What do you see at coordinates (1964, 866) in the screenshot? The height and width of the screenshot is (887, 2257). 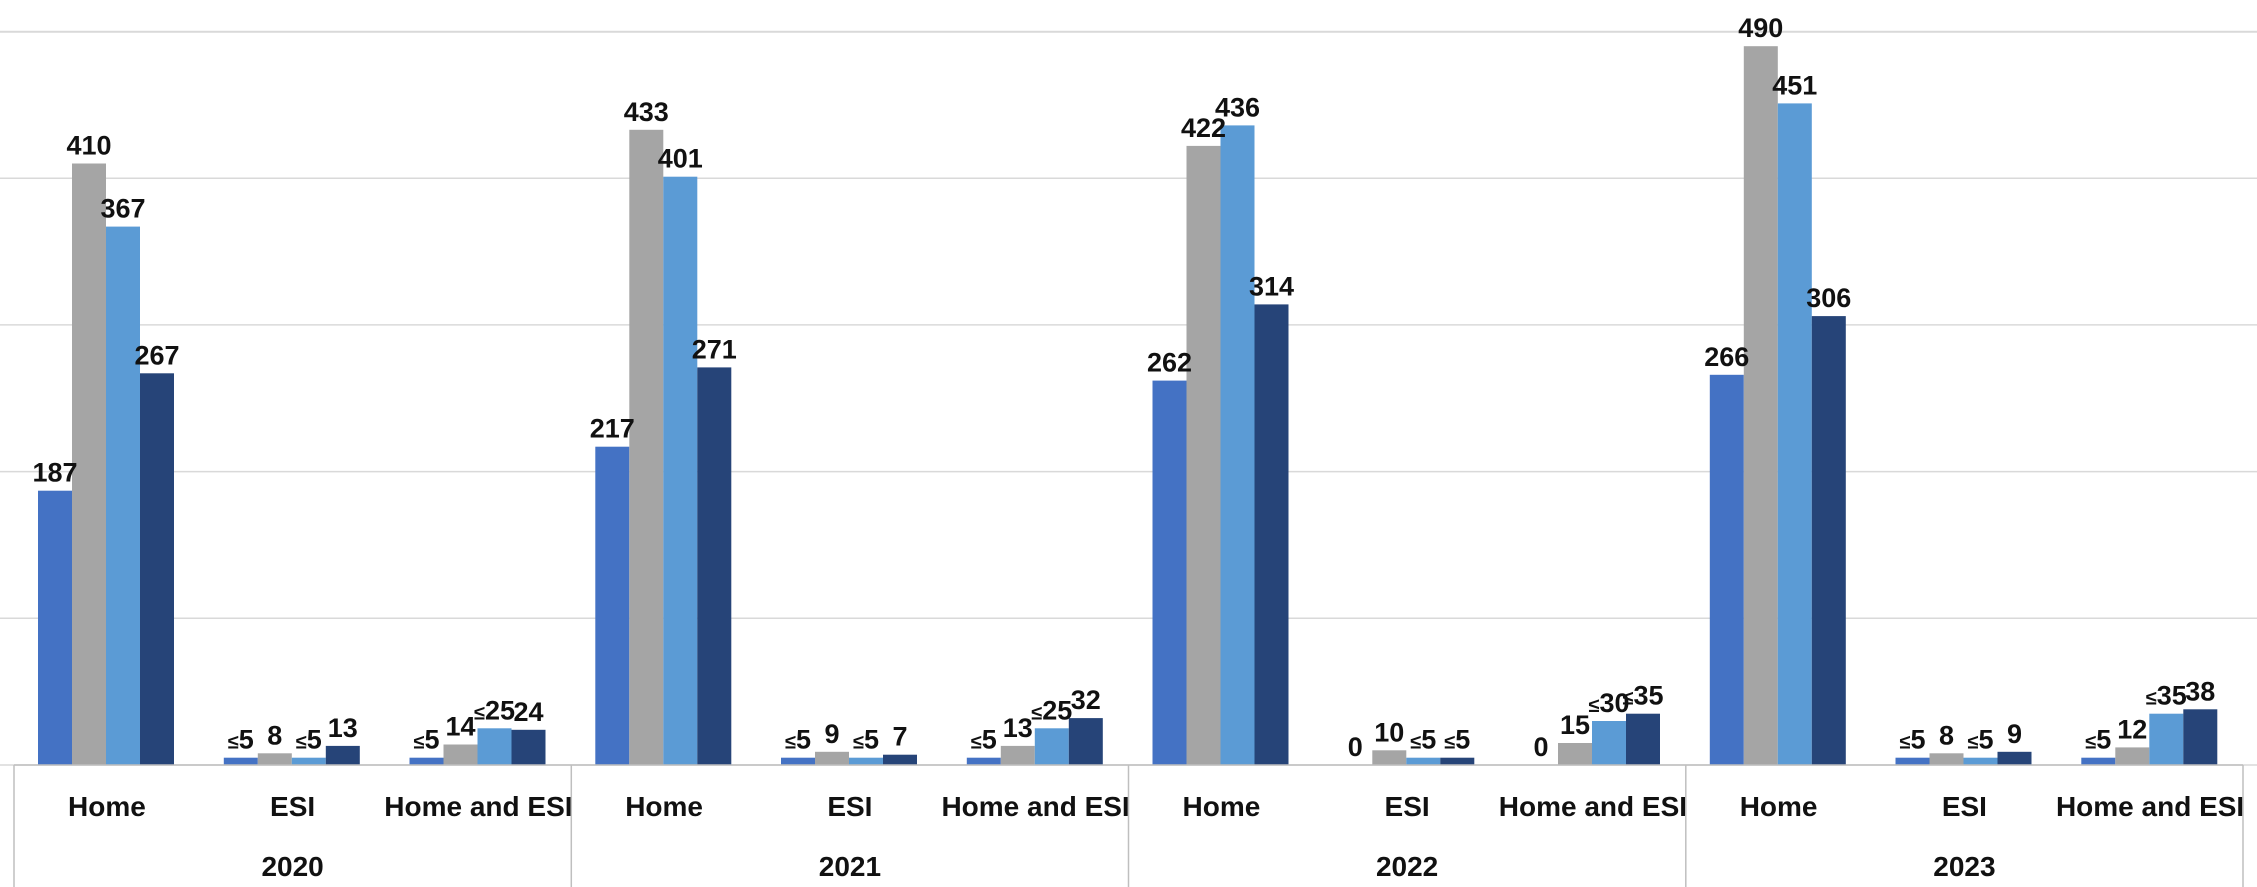 I see `year-group-label: 2023` at bounding box center [1964, 866].